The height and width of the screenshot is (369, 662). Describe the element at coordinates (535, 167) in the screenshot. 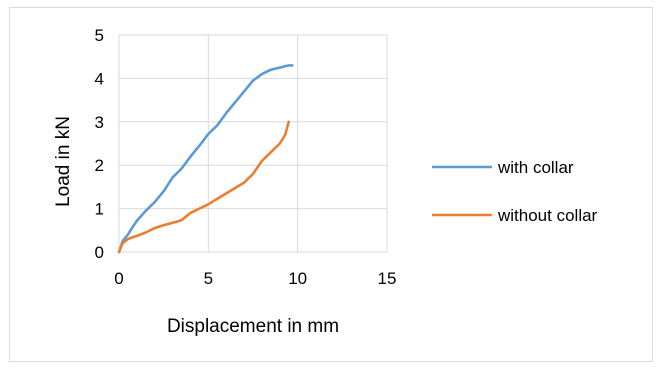

I see `legend-label: with collar` at that location.